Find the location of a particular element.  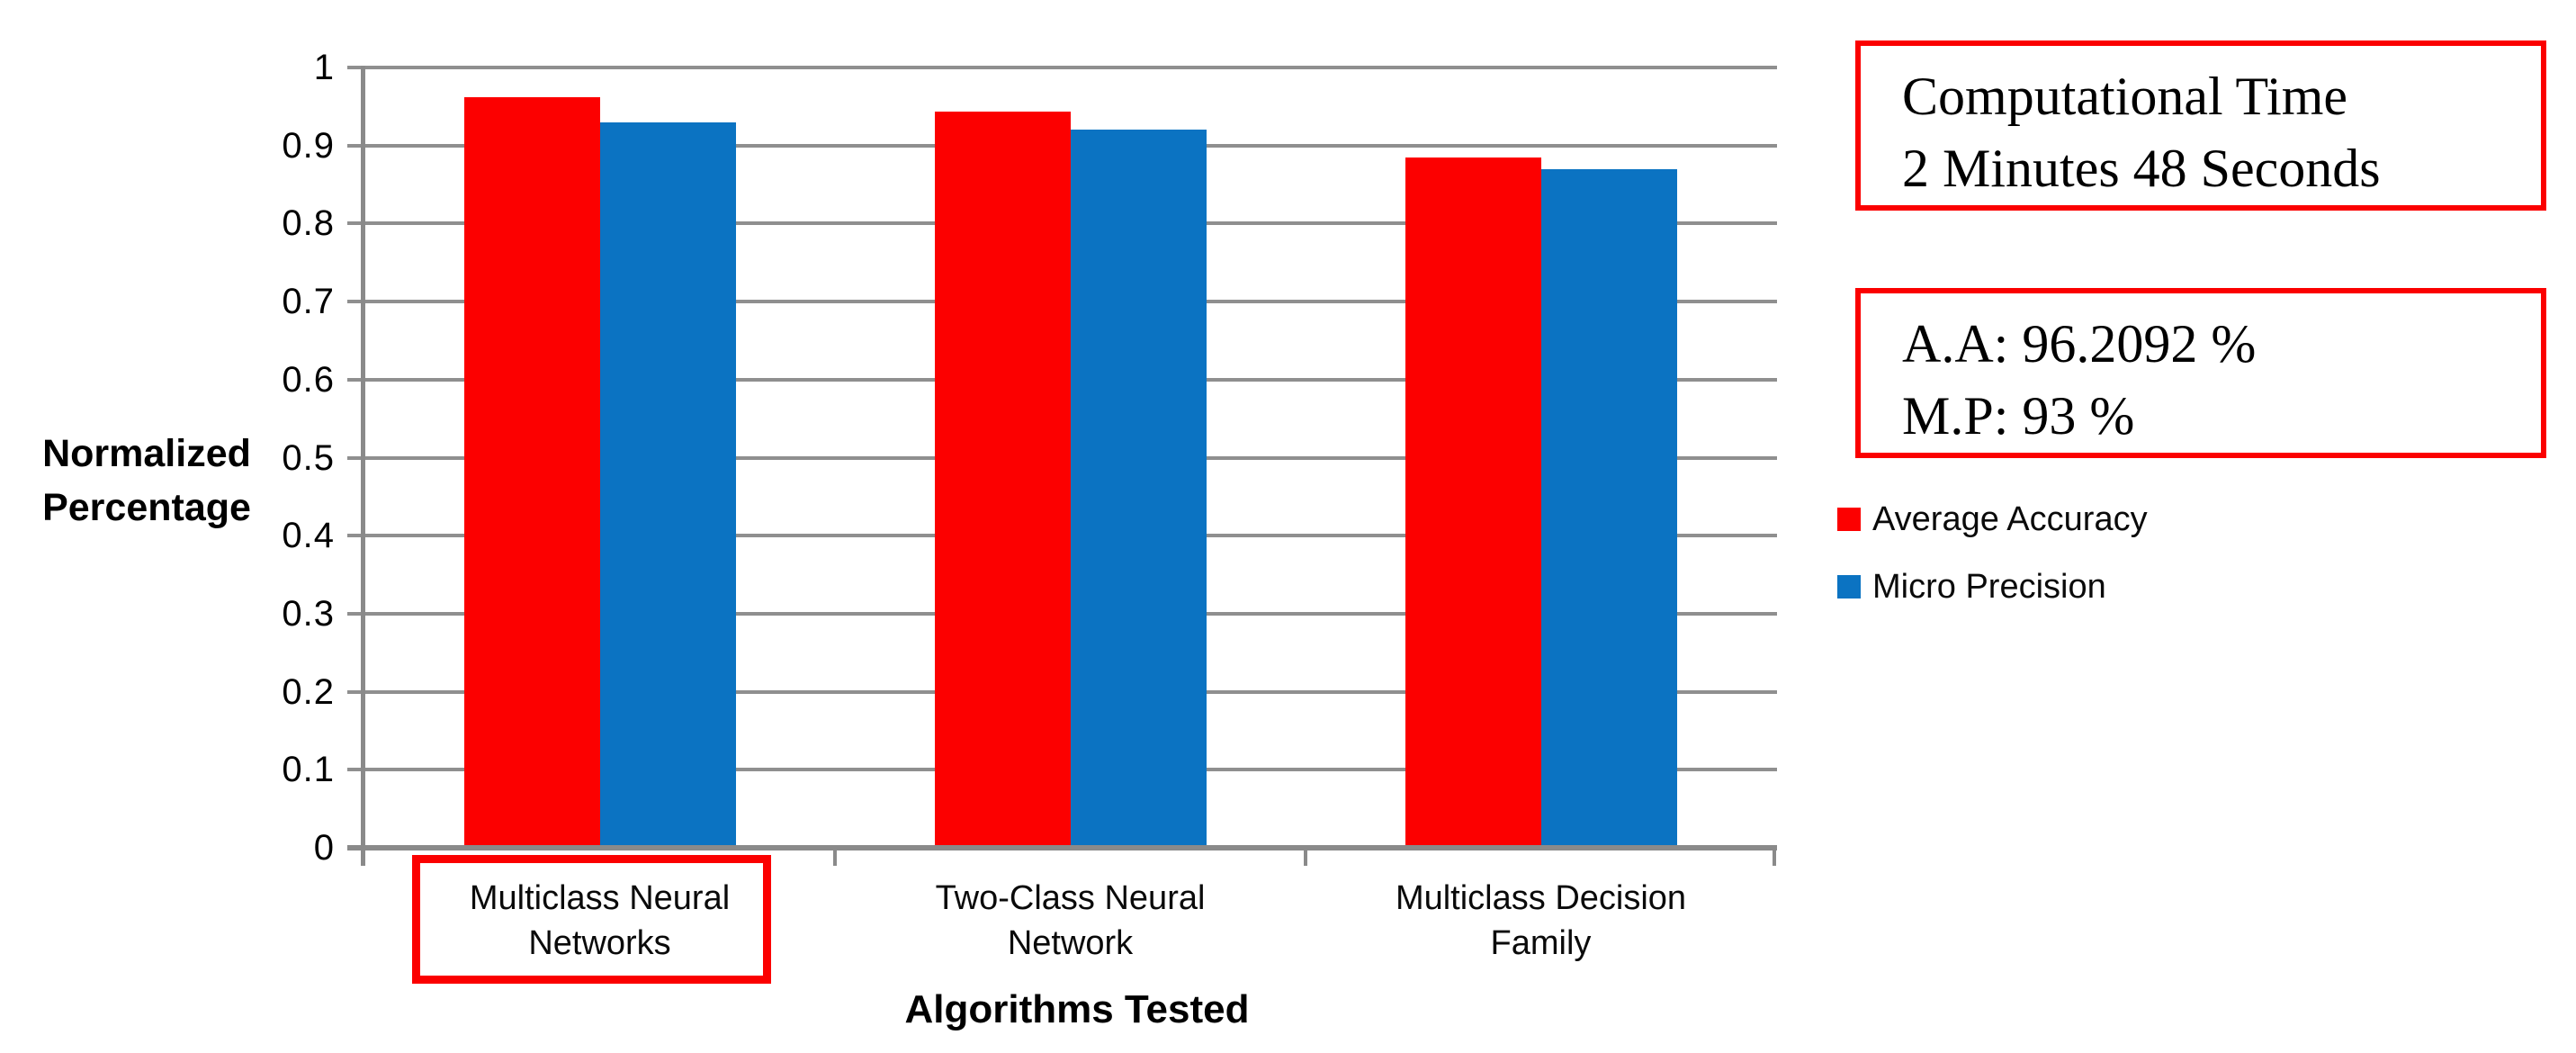

category-label-1: Multiclass Neural Networks is located at coordinates (600, 921).